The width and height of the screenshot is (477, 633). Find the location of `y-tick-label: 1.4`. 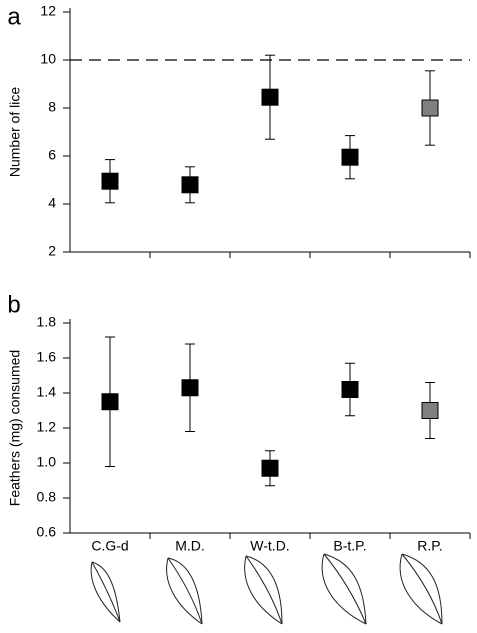

y-tick-label: 1.4 is located at coordinates (47, 392).